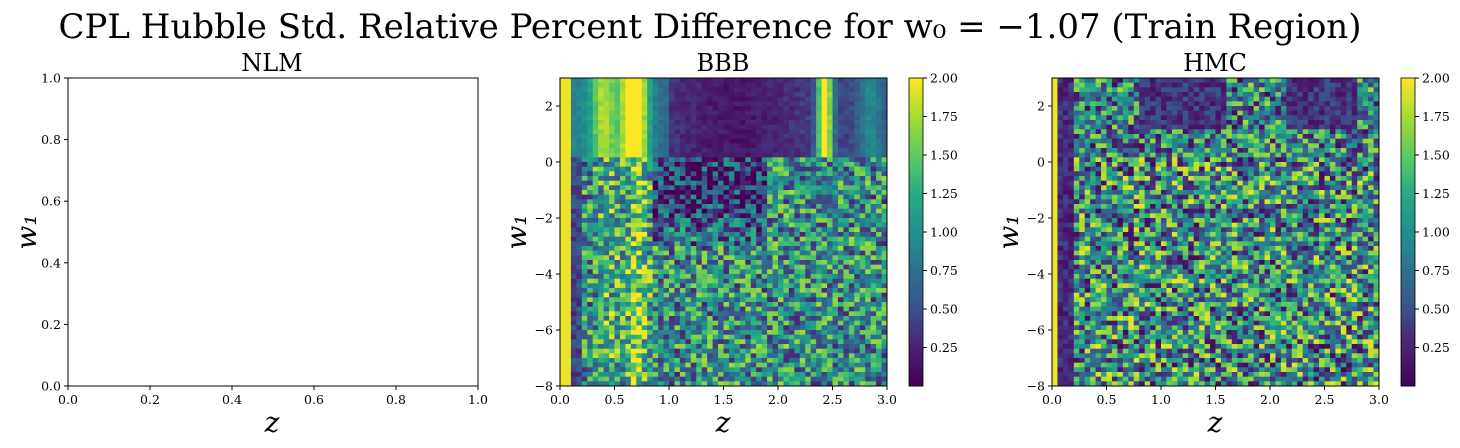 This screenshot has width=1460, height=448. I want to click on x-tick-label: 1.0, so click(669, 399).